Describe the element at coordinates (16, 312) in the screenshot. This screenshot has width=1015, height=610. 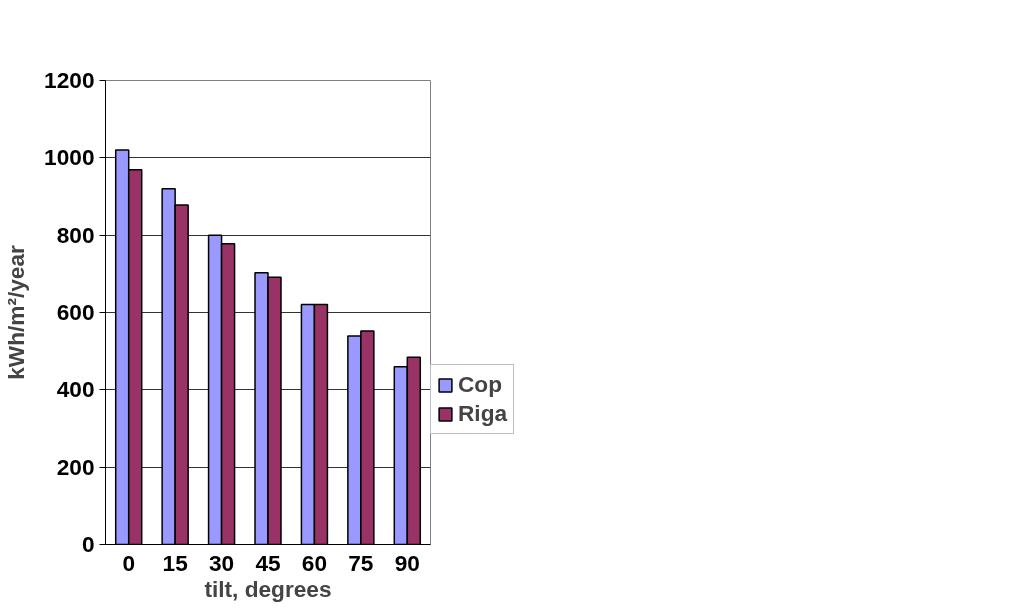
I see `y-axis-title: kWh/m²/year` at that location.